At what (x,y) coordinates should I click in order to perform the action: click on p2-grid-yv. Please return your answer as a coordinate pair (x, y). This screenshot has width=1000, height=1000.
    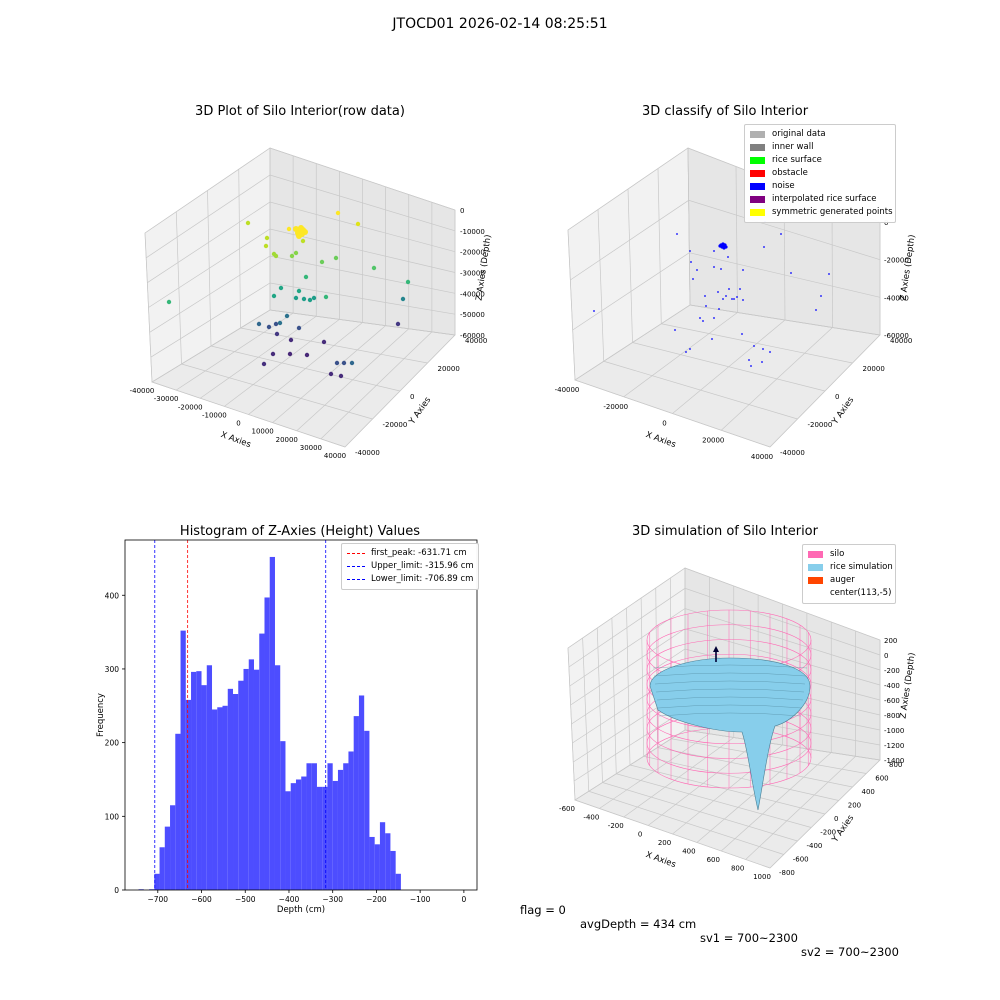
    Looking at the image, I should click on (630, 265).